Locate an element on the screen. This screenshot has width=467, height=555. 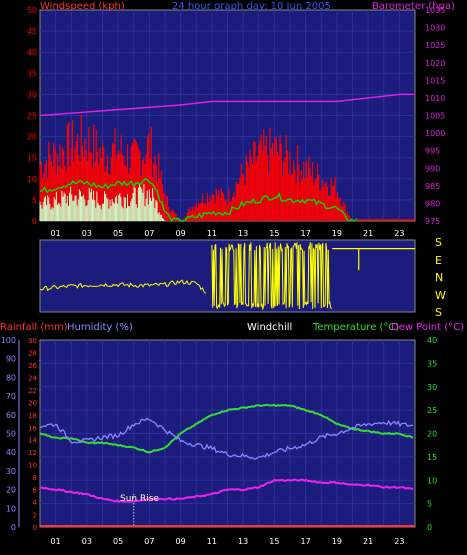
windchill-label: Windchill is located at coordinates (269, 327).